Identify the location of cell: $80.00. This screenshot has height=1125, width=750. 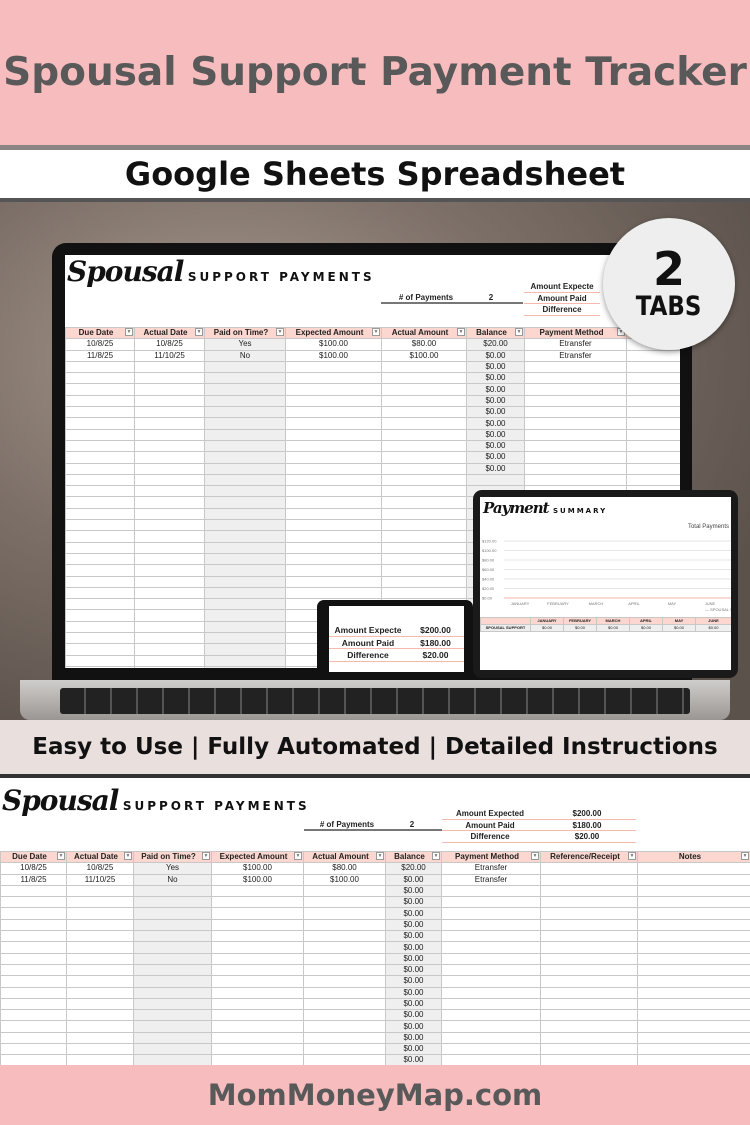
(344, 868).